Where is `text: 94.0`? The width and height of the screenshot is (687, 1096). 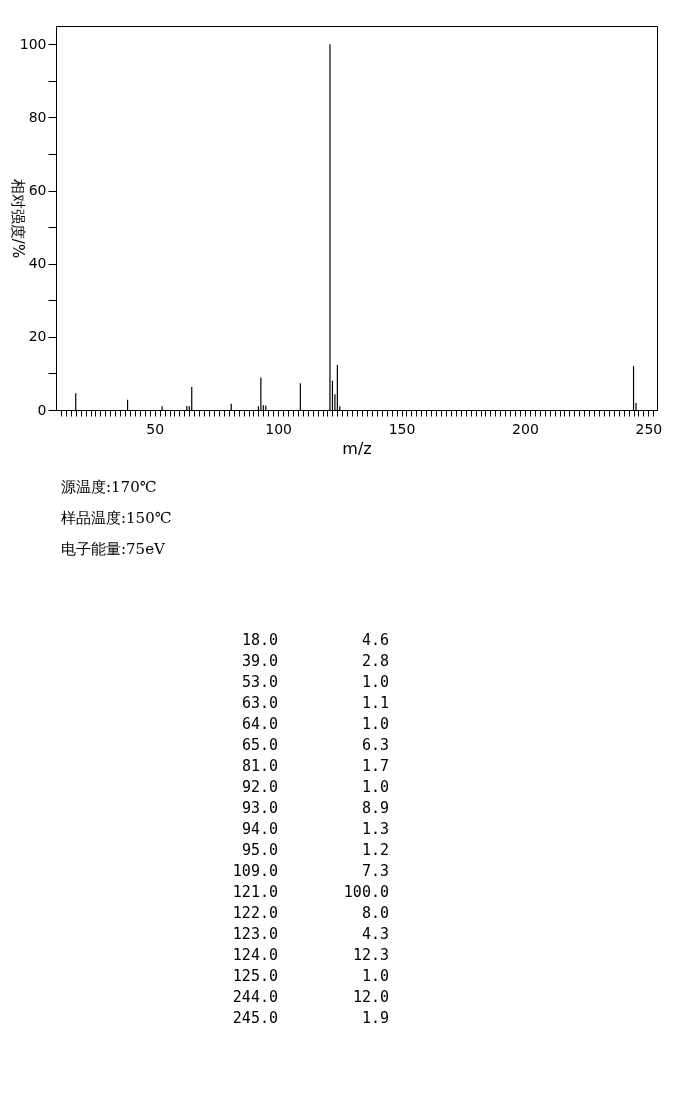 text: 94.0 is located at coordinates (259, 829).